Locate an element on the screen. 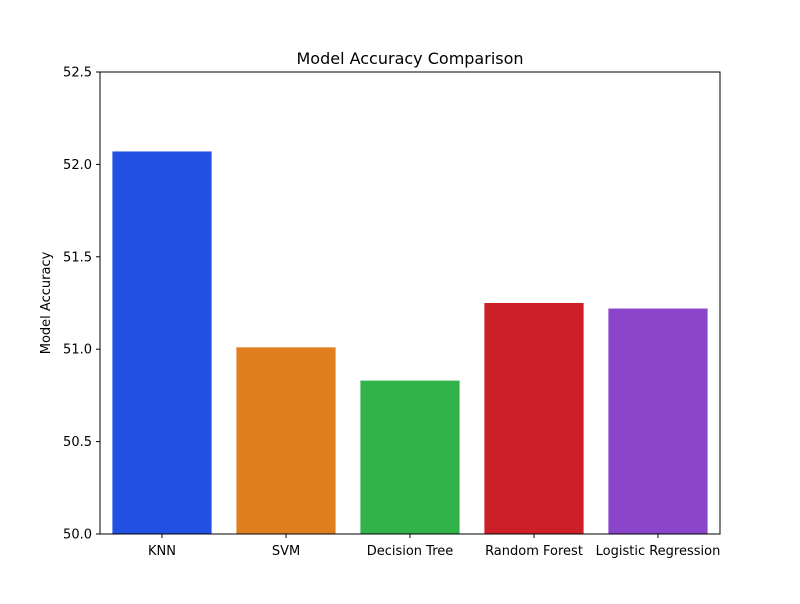 This screenshot has height=604, width=800. bar-knn is located at coordinates (162, 343).